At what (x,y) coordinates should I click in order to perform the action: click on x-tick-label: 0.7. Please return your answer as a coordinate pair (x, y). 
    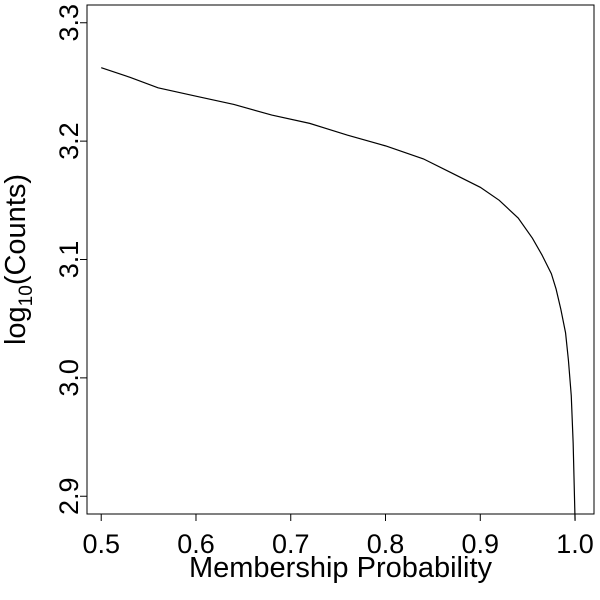
    Looking at the image, I should click on (291, 544).